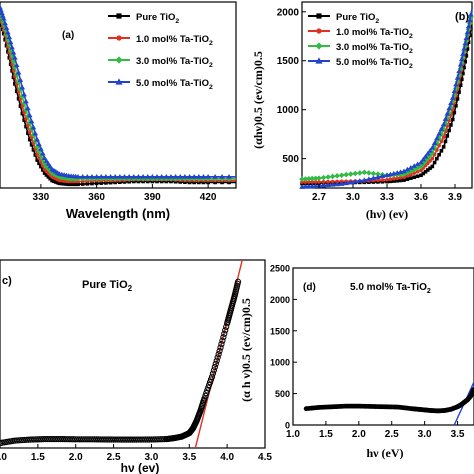 The width and height of the screenshot is (474, 474). Describe the element at coordinates (119, 16) in the screenshot. I see `legend-marker` at that location.